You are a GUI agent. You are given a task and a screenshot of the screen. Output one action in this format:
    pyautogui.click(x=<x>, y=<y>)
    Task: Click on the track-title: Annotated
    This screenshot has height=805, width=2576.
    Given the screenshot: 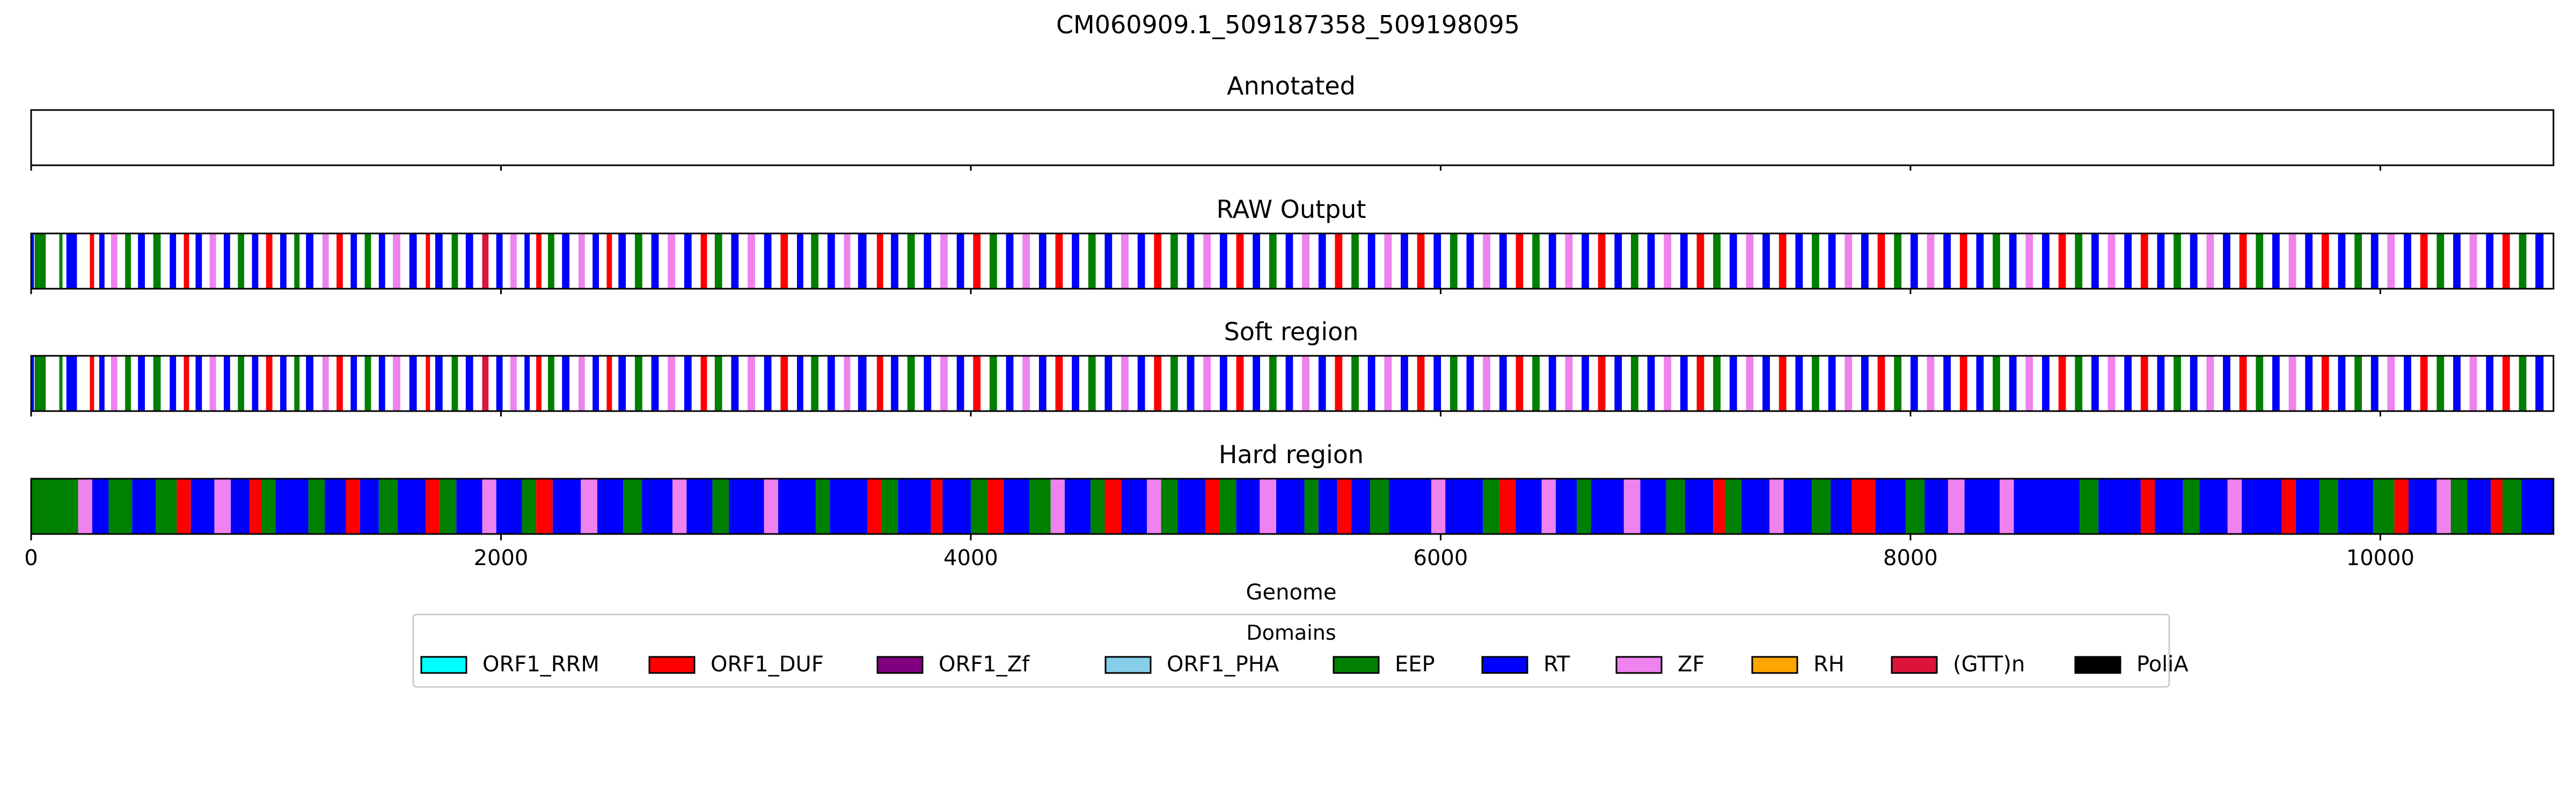 What is the action you would take?
    pyautogui.click(x=1291, y=85)
    